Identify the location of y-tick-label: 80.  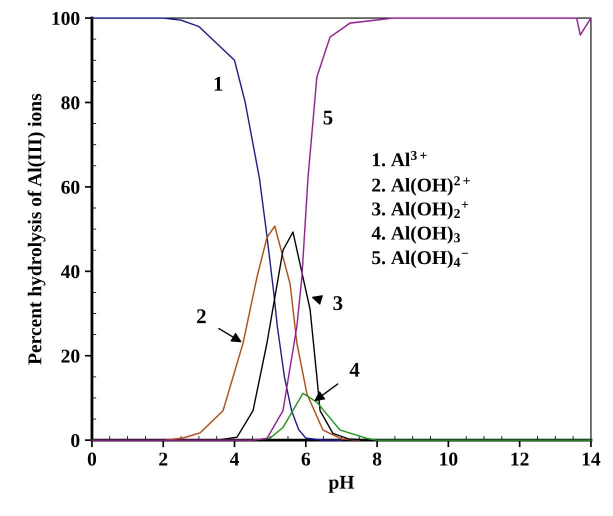
(70, 103).